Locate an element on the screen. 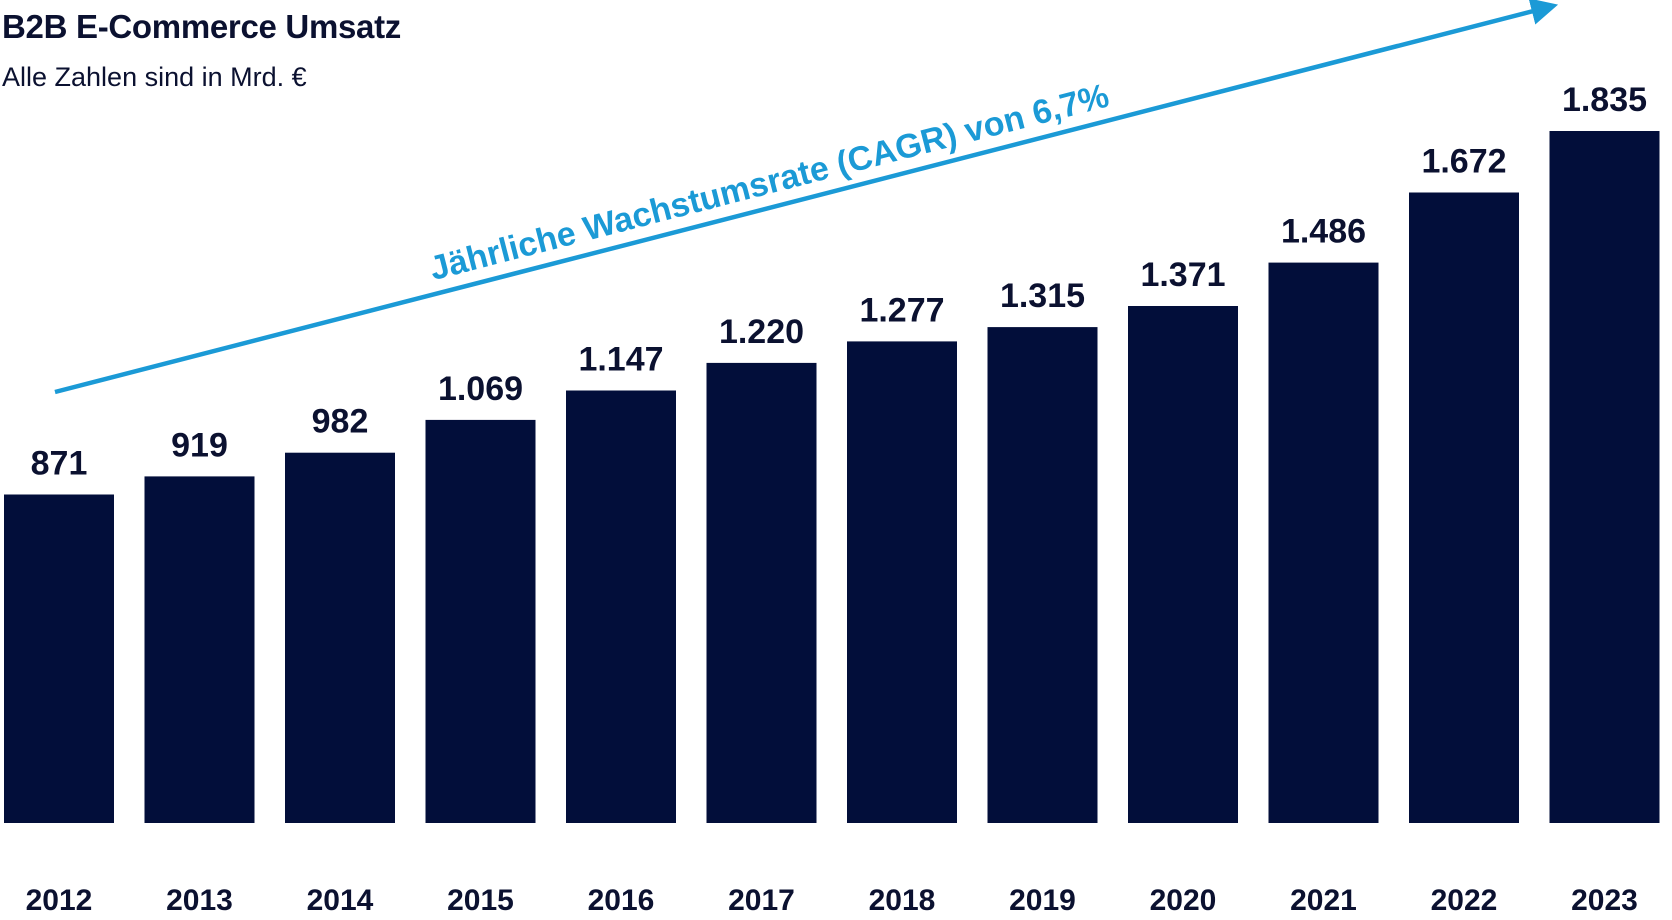 The height and width of the screenshot is (920, 1672). cagr-annotation-text: Jährliche Wachstumsrate (CAGR) von 6,7% is located at coordinates (769, 182).